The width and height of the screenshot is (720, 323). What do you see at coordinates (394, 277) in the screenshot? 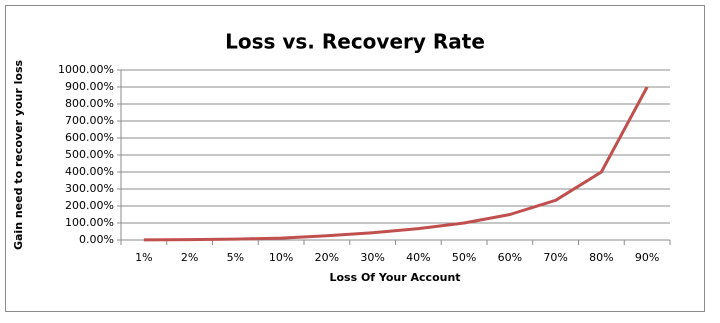
I see `x-axis-label: Loss Of Your Account` at bounding box center [394, 277].